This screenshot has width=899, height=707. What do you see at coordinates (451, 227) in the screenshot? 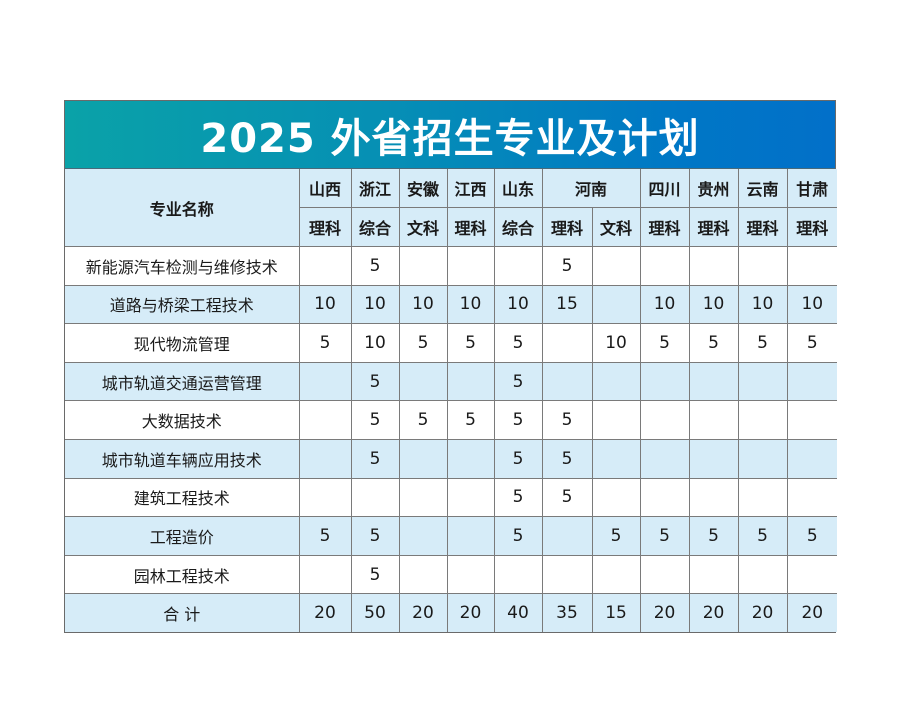
I see `header-row-subjects: 理科 综合 文科 理科 综合 理科 文科 理科 理科 理科 理科` at bounding box center [451, 227].